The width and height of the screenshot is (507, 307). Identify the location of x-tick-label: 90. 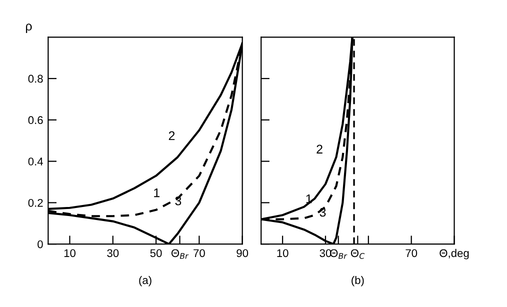
(242, 253).